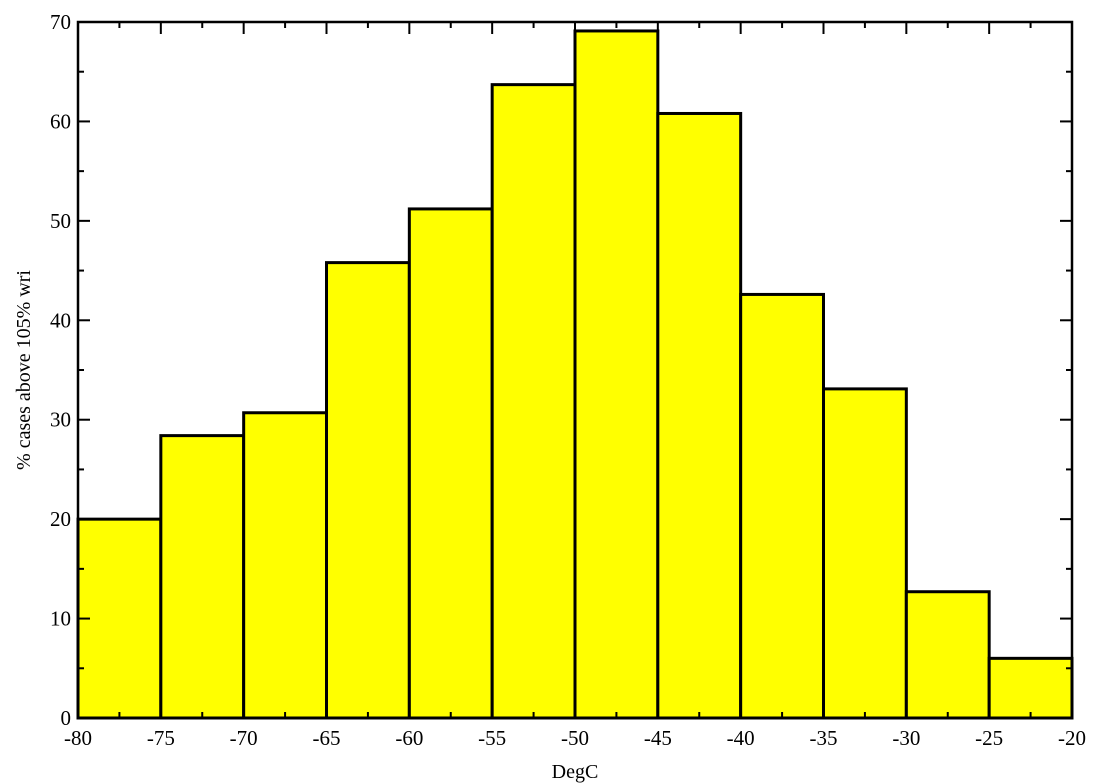  I want to click on x-tick-label: -25, so click(989, 738).